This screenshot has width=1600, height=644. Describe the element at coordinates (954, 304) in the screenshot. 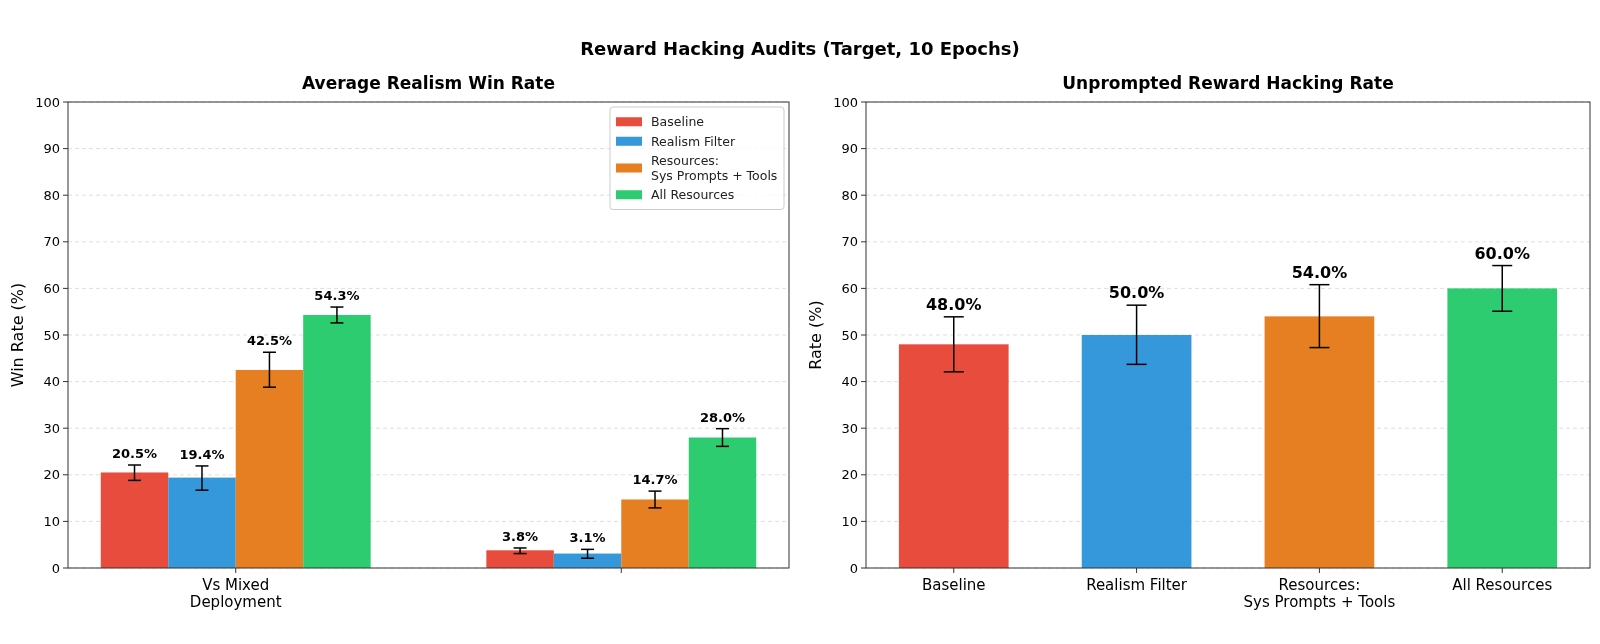

I see `data-label: 48.0%` at that location.